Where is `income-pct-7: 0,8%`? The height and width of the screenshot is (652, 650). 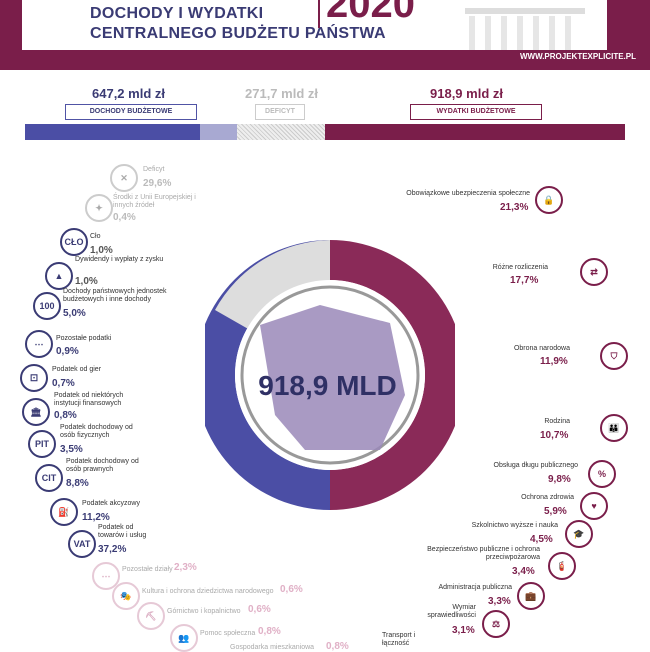
income-pct-7: 0,8% is located at coordinates (65, 415).